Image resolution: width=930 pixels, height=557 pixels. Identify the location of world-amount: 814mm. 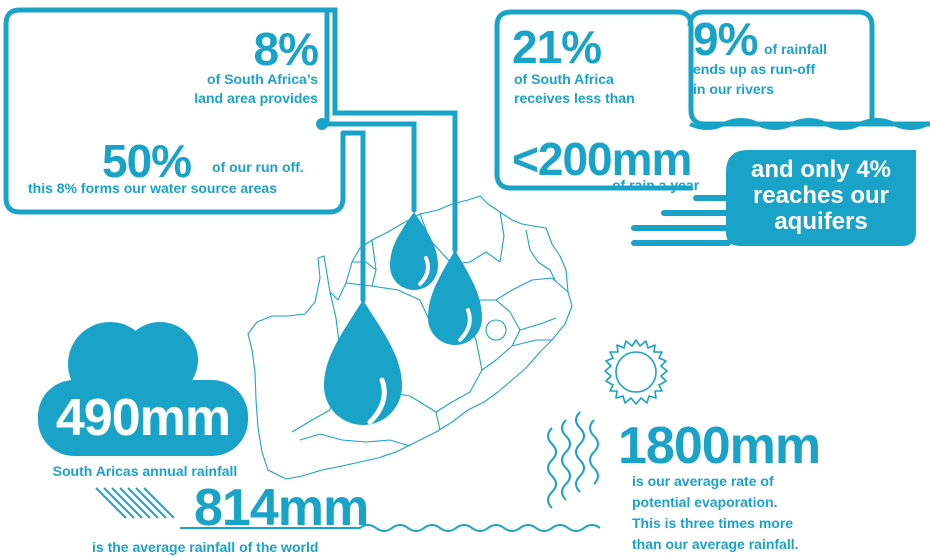
(281, 508).